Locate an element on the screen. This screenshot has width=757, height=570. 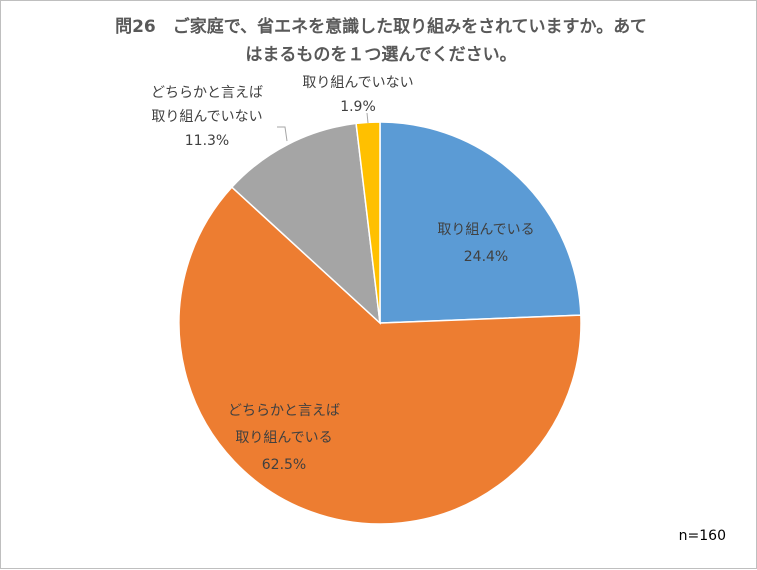
chart-title-line-2: はまるものを１つ選んでください。 is located at coordinates (381, 55).